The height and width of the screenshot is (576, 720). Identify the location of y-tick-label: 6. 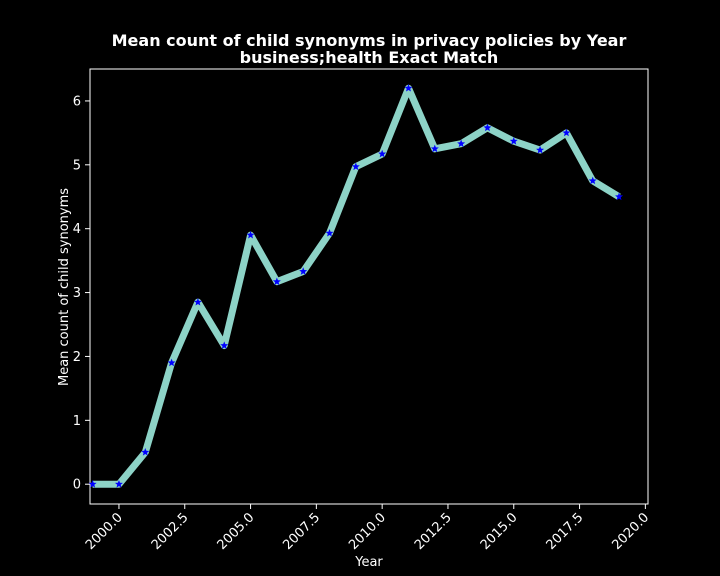
(77, 101).